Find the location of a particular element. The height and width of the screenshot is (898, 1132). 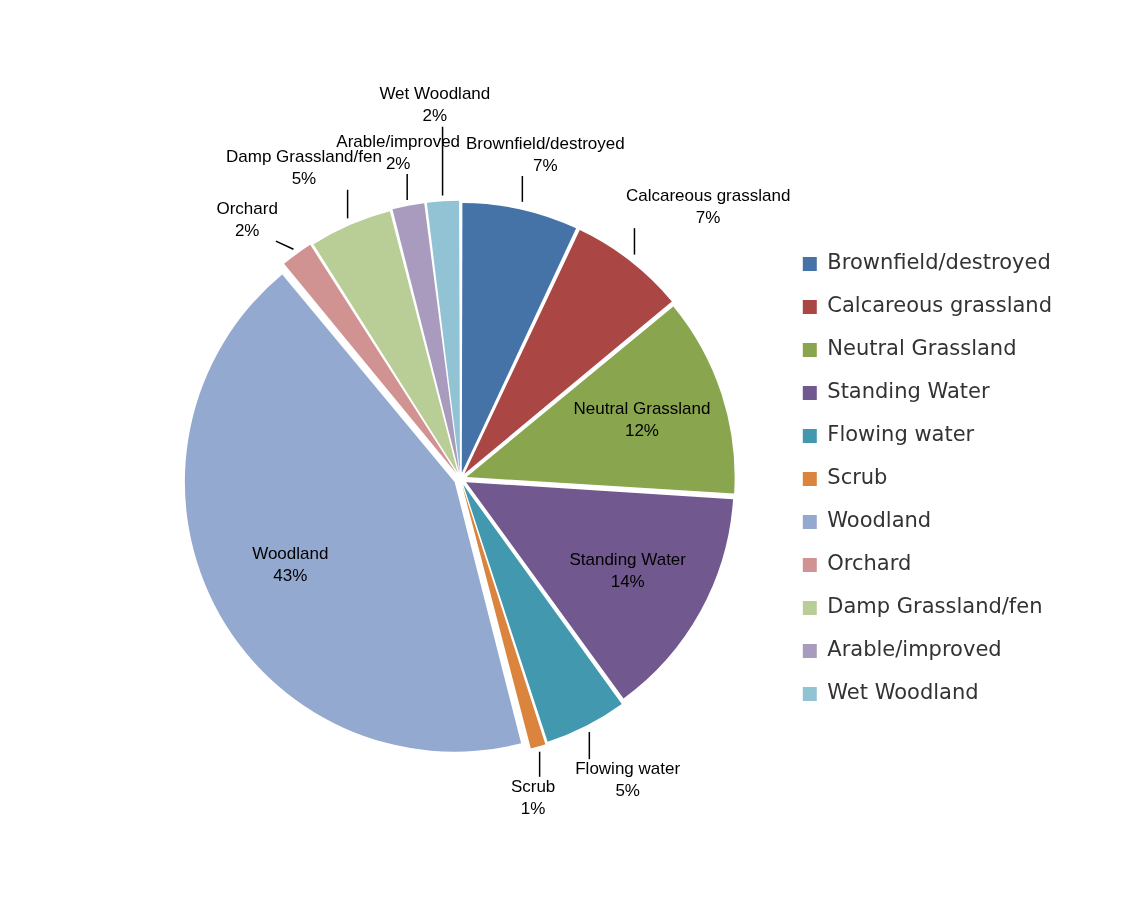

data-label: 43% is located at coordinates (290, 576).